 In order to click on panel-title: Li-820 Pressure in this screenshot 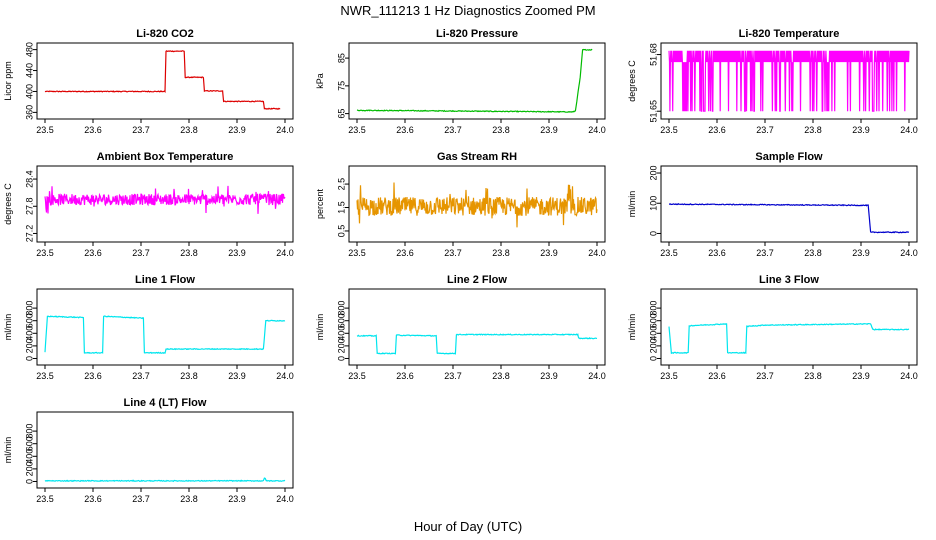, I will do `click(477, 34)`.